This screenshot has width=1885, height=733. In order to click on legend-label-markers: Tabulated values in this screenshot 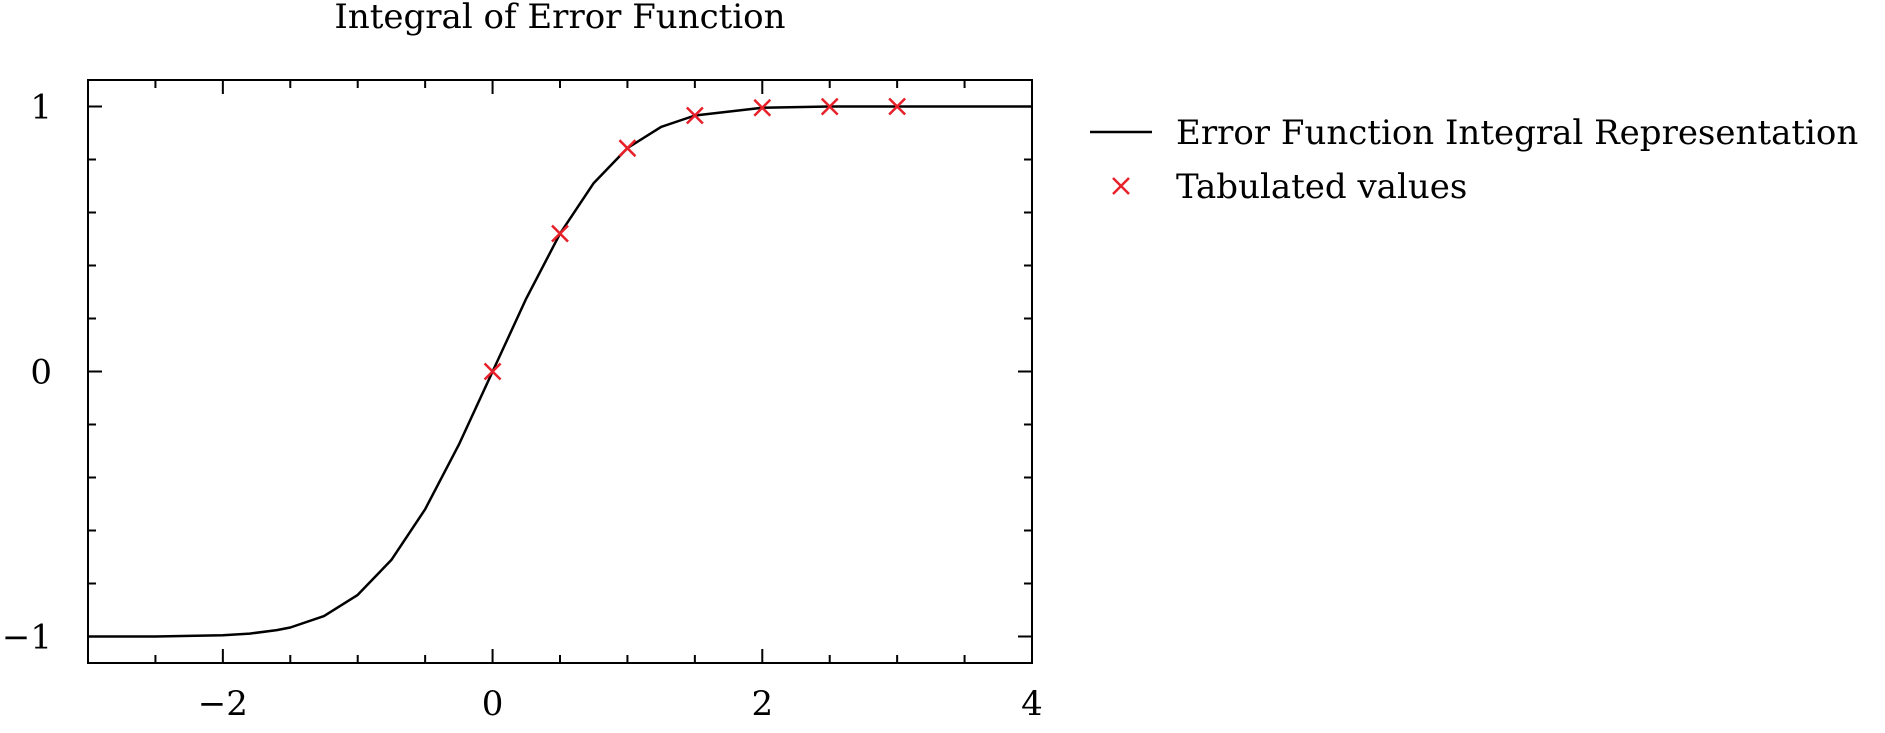, I will do `click(1321, 187)`.